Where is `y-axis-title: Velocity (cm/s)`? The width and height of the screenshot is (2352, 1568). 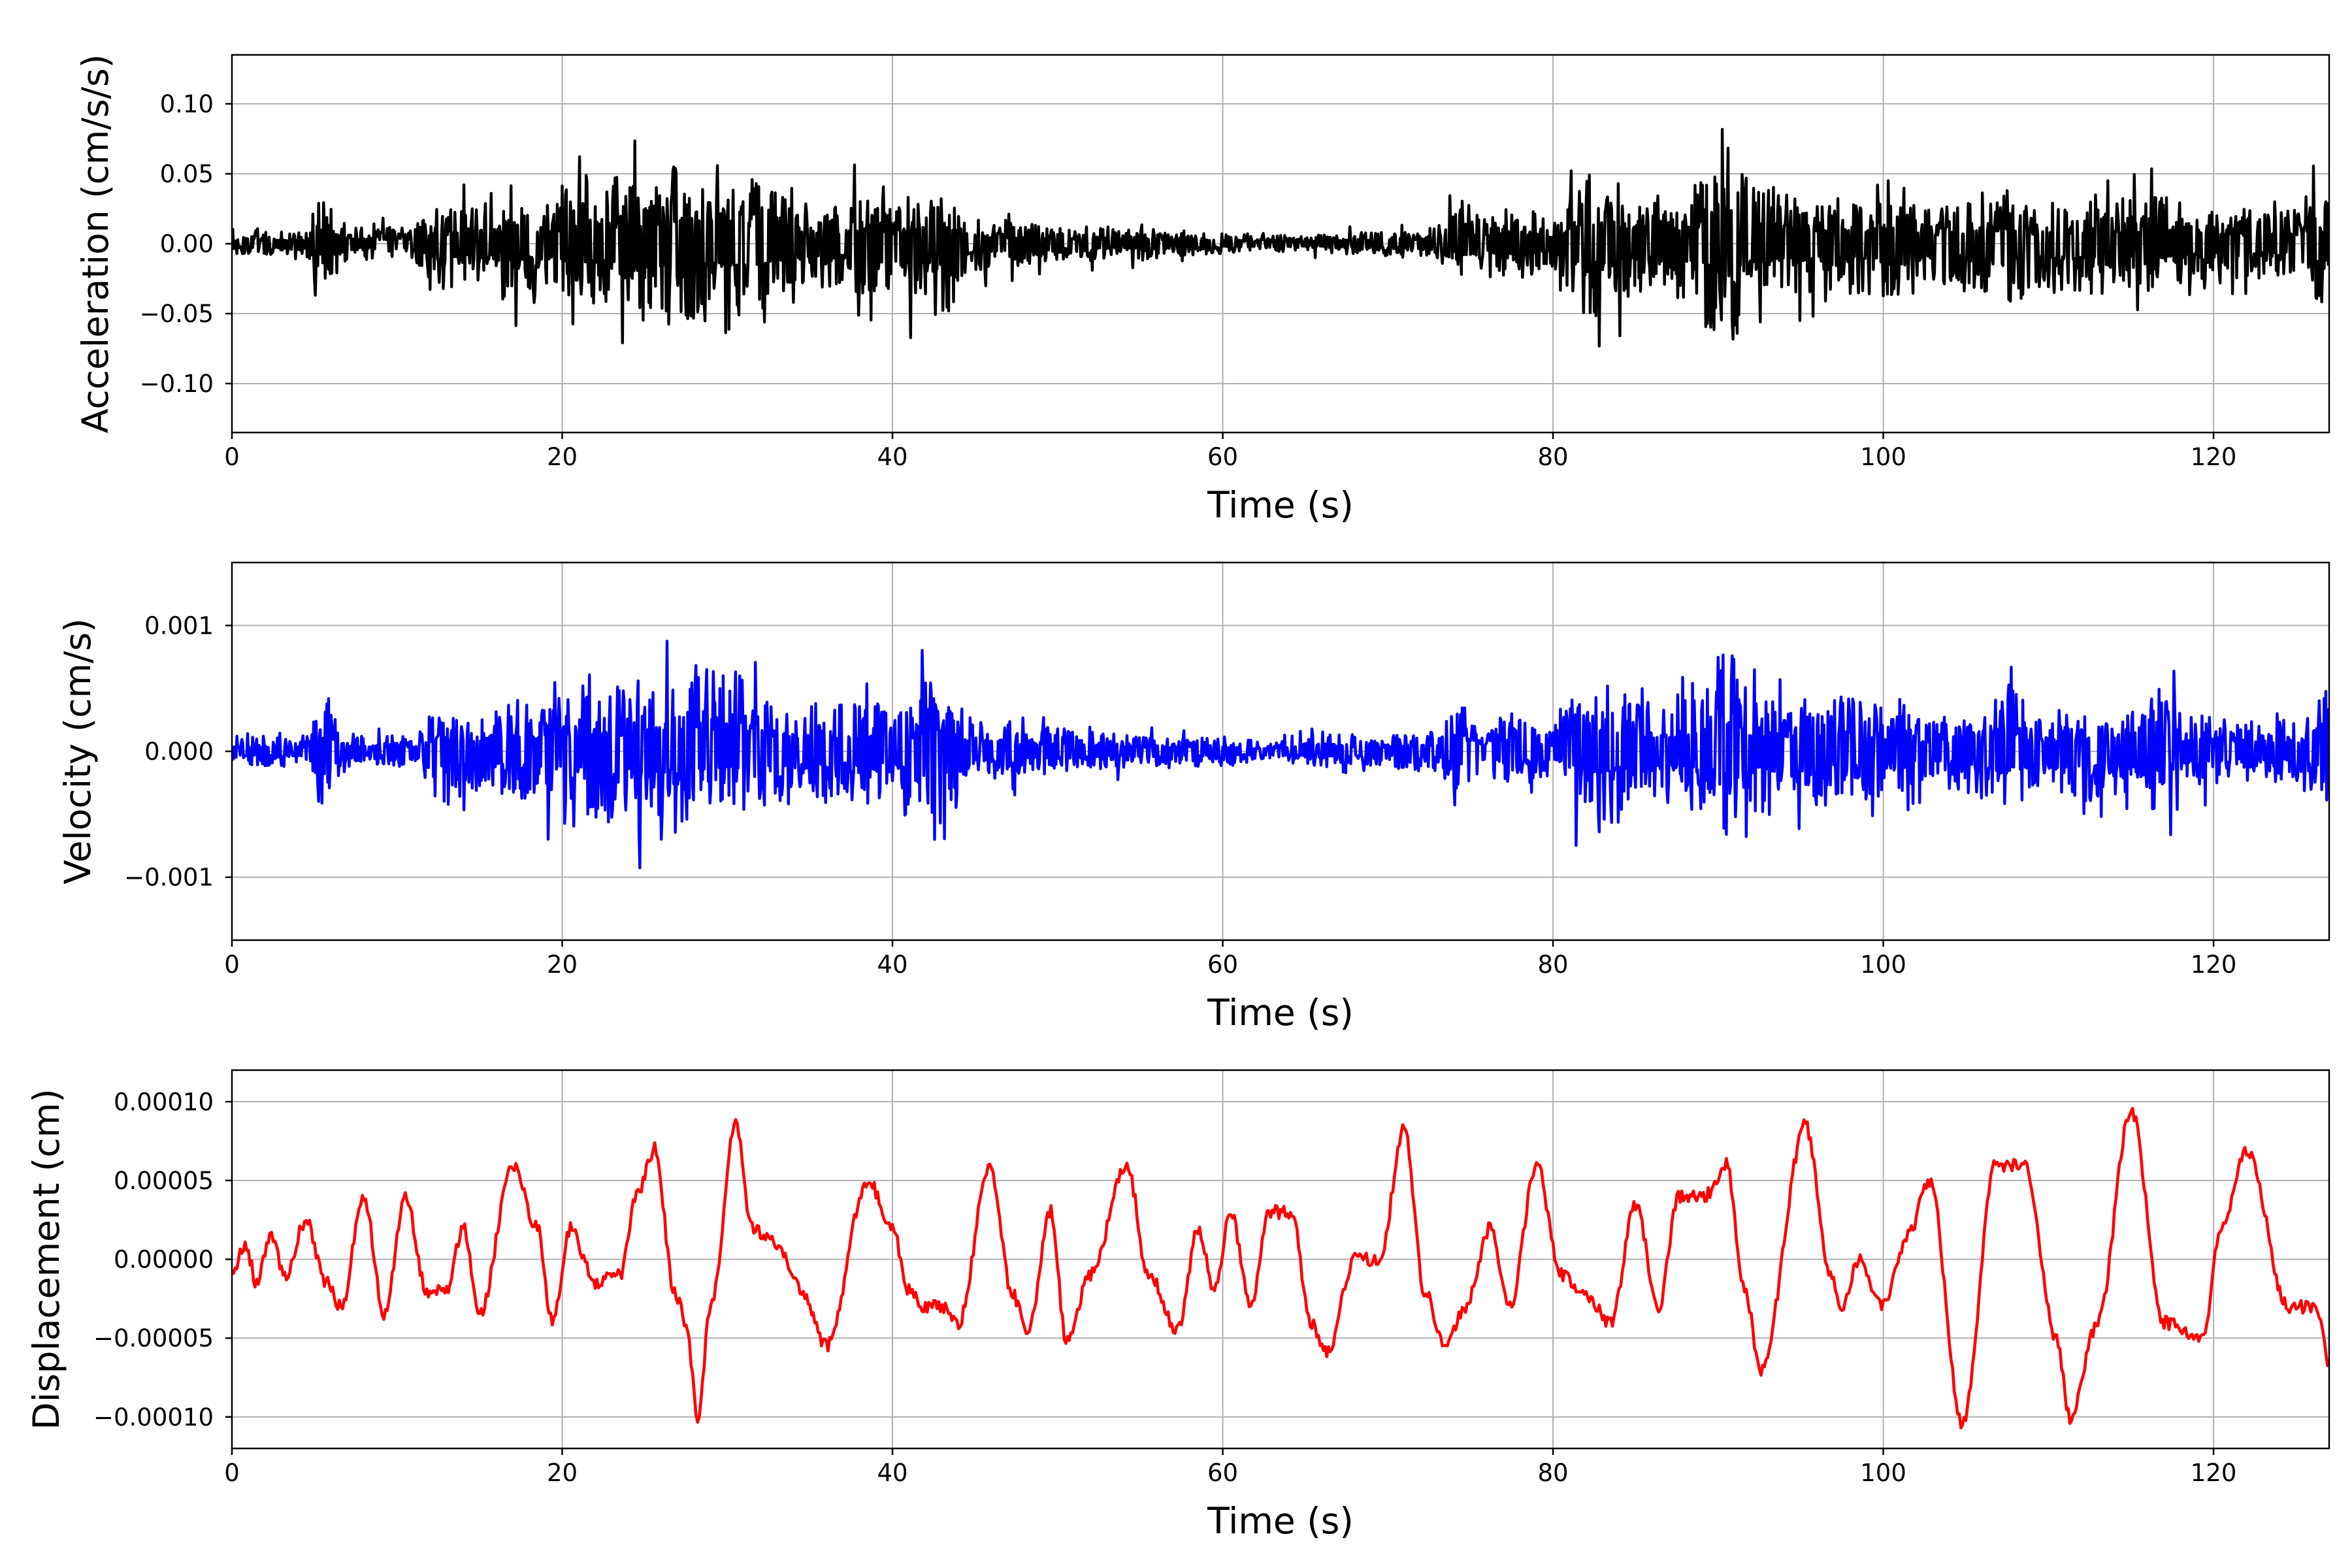
y-axis-title: Velocity (cm/s) is located at coordinates (78, 751).